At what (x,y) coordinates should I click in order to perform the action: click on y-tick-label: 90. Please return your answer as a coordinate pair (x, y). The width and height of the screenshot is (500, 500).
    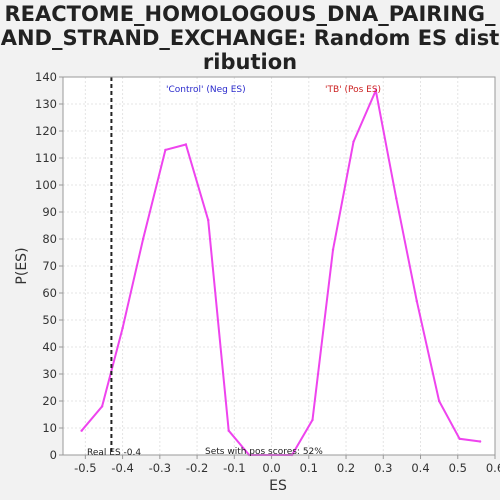
    Looking at the image, I should click on (49, 212).